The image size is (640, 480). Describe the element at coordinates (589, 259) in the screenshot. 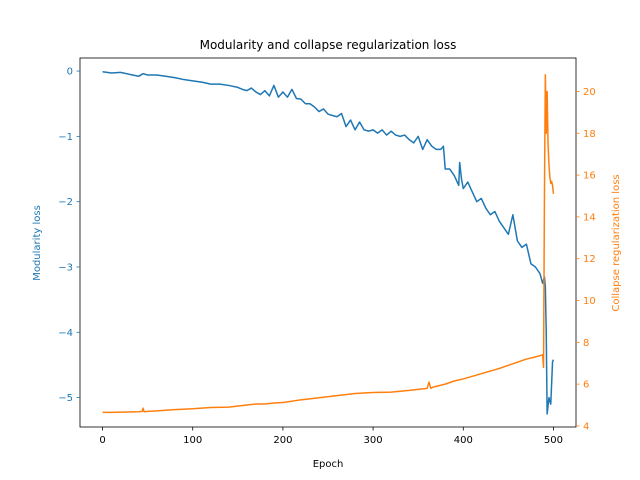

I see `y-tick-label-right: 12` at that location.